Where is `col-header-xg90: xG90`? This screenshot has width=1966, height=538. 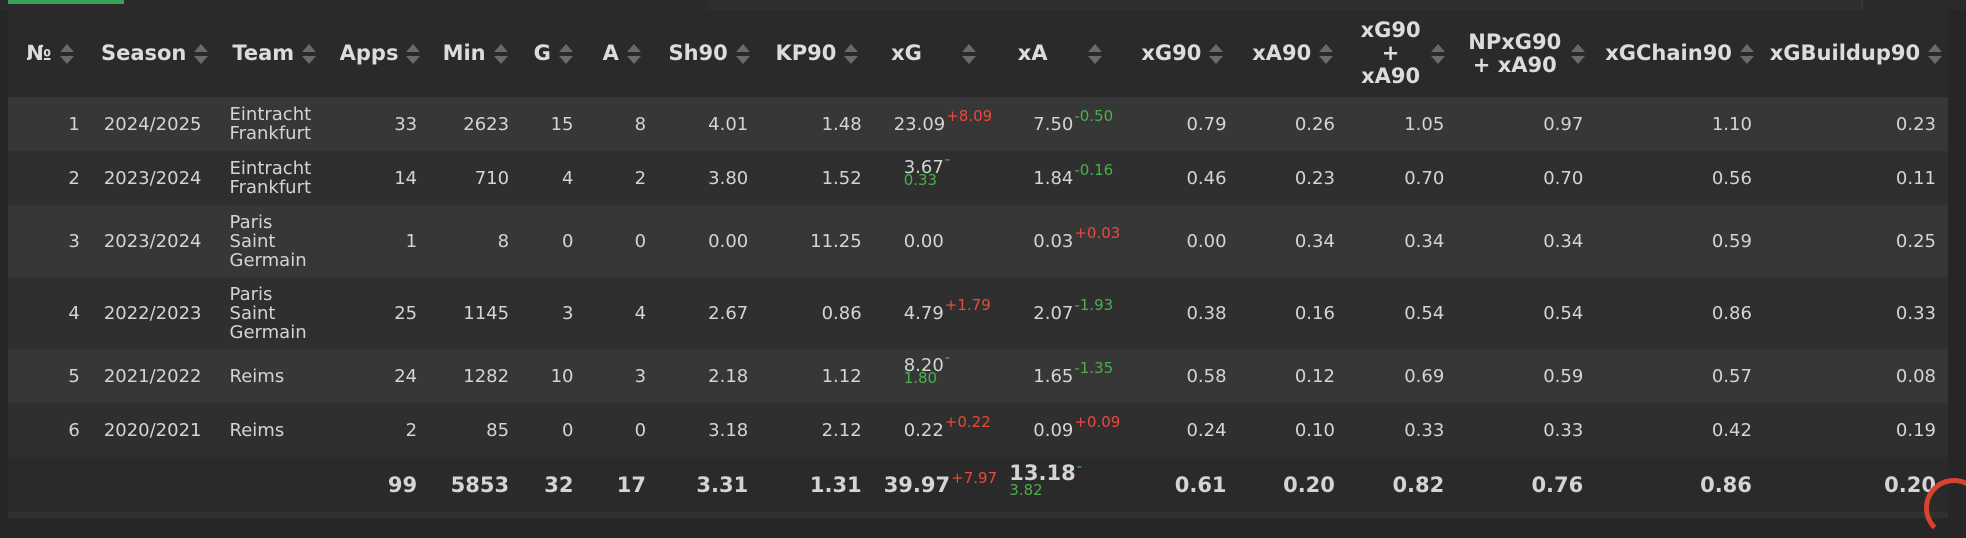 col-header-xg90: xG90 is located at coordinates (1182, 53).